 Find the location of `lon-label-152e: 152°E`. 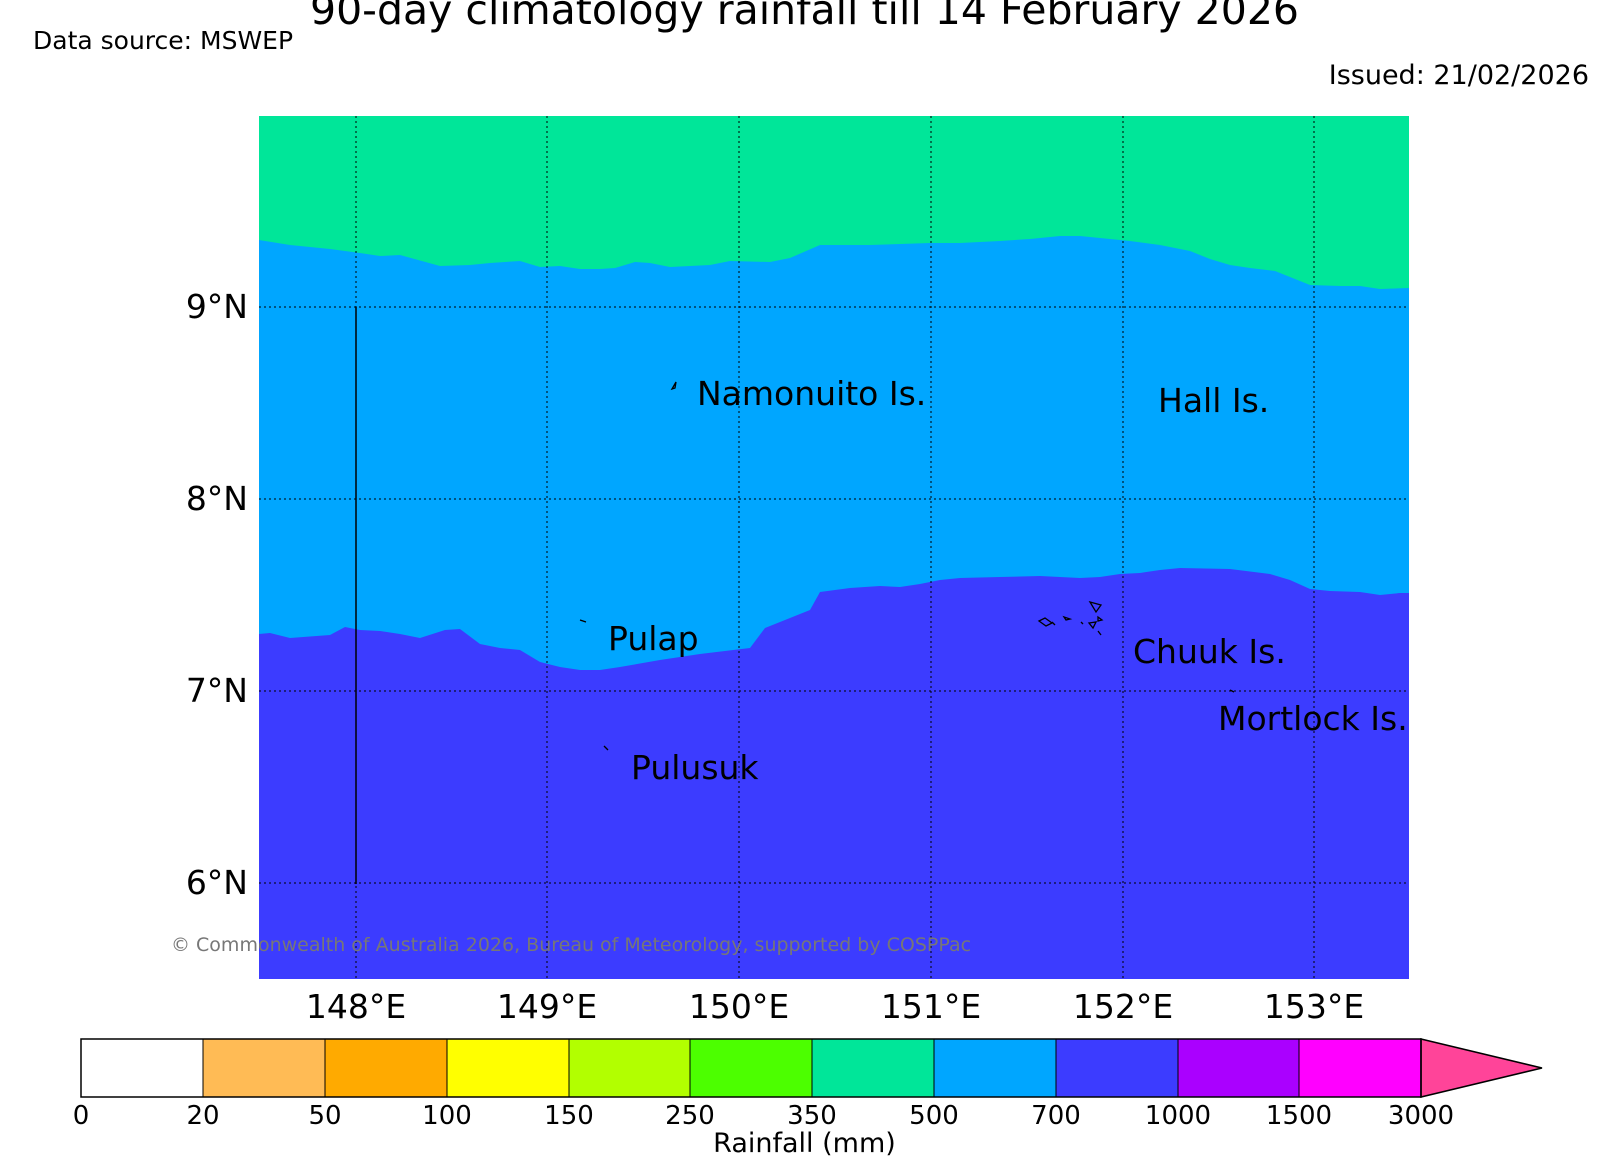

lon-label-152e: 152°E is located at coordinates (1123, 1006).